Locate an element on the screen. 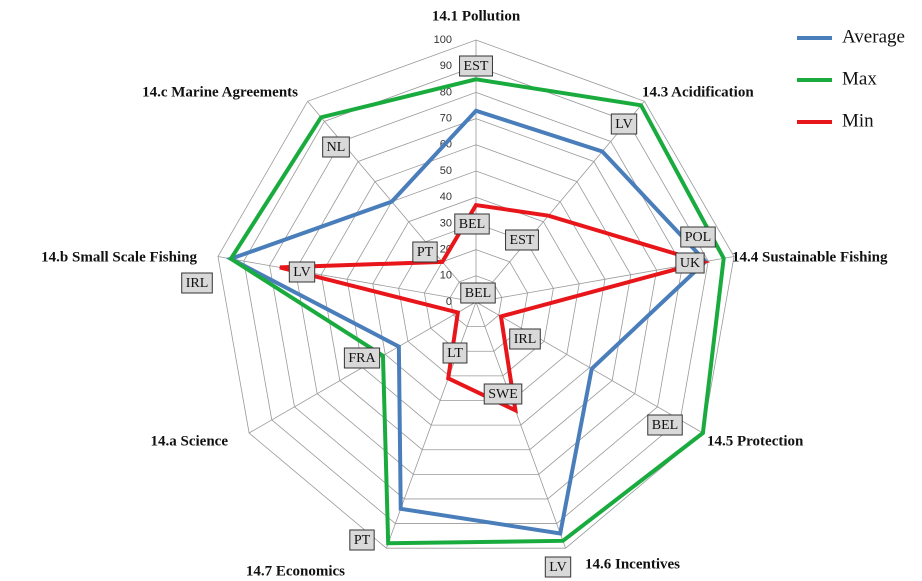  legend-label: Max is located at coordinates (859, 78).